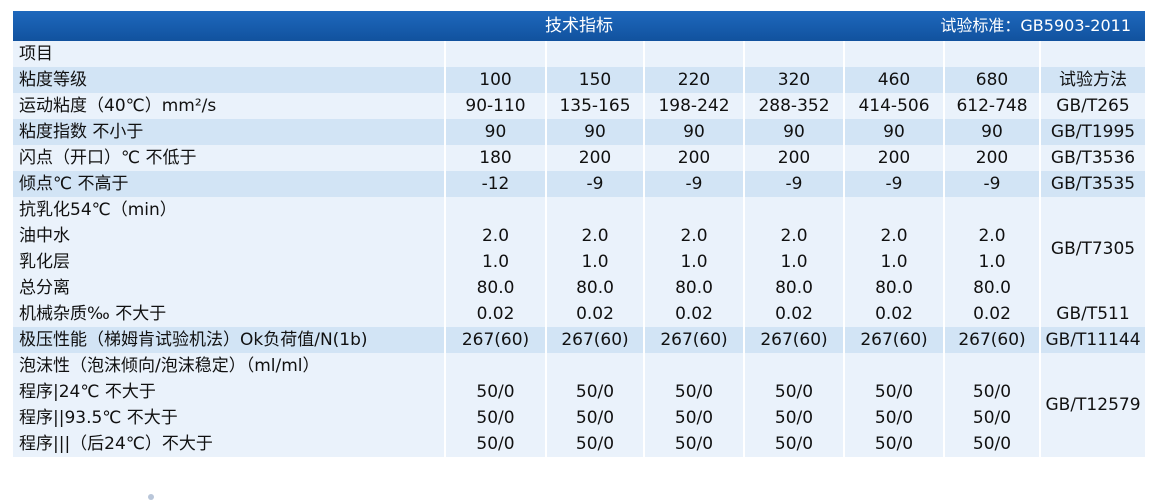  I want to click on sub-label: 程序||93.5℃ 不大于, so click(229, 418).